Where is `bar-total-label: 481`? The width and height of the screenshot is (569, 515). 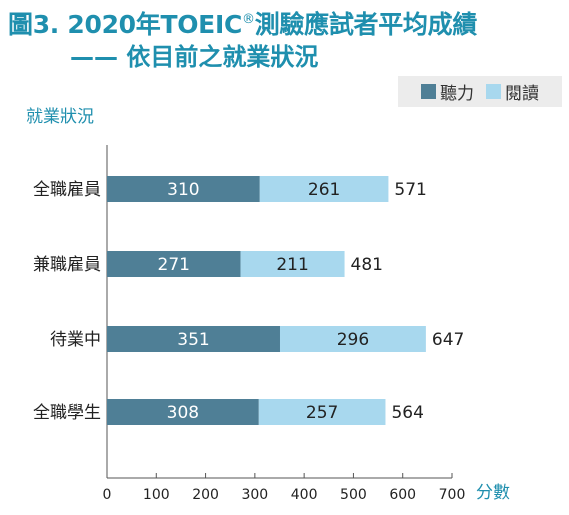
bar-total-label: 481 is located at coordinates (367, 265).